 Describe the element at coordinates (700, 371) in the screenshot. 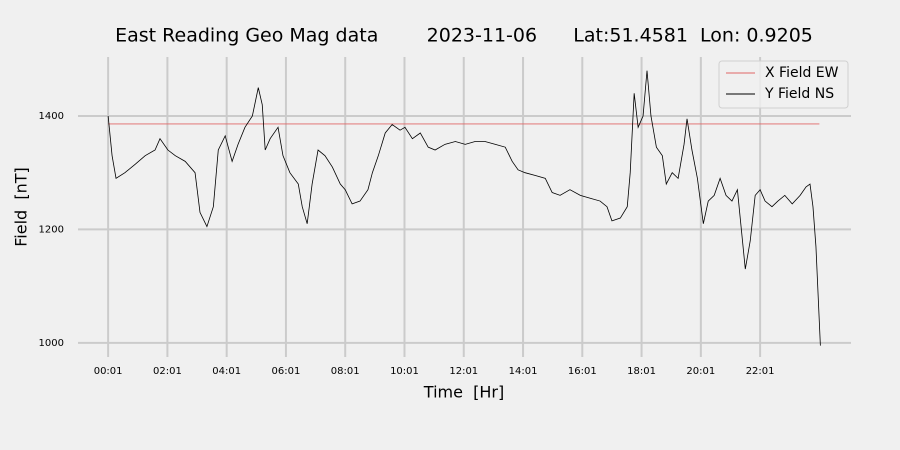

I see `x-tick-label: 20:01` at that location.